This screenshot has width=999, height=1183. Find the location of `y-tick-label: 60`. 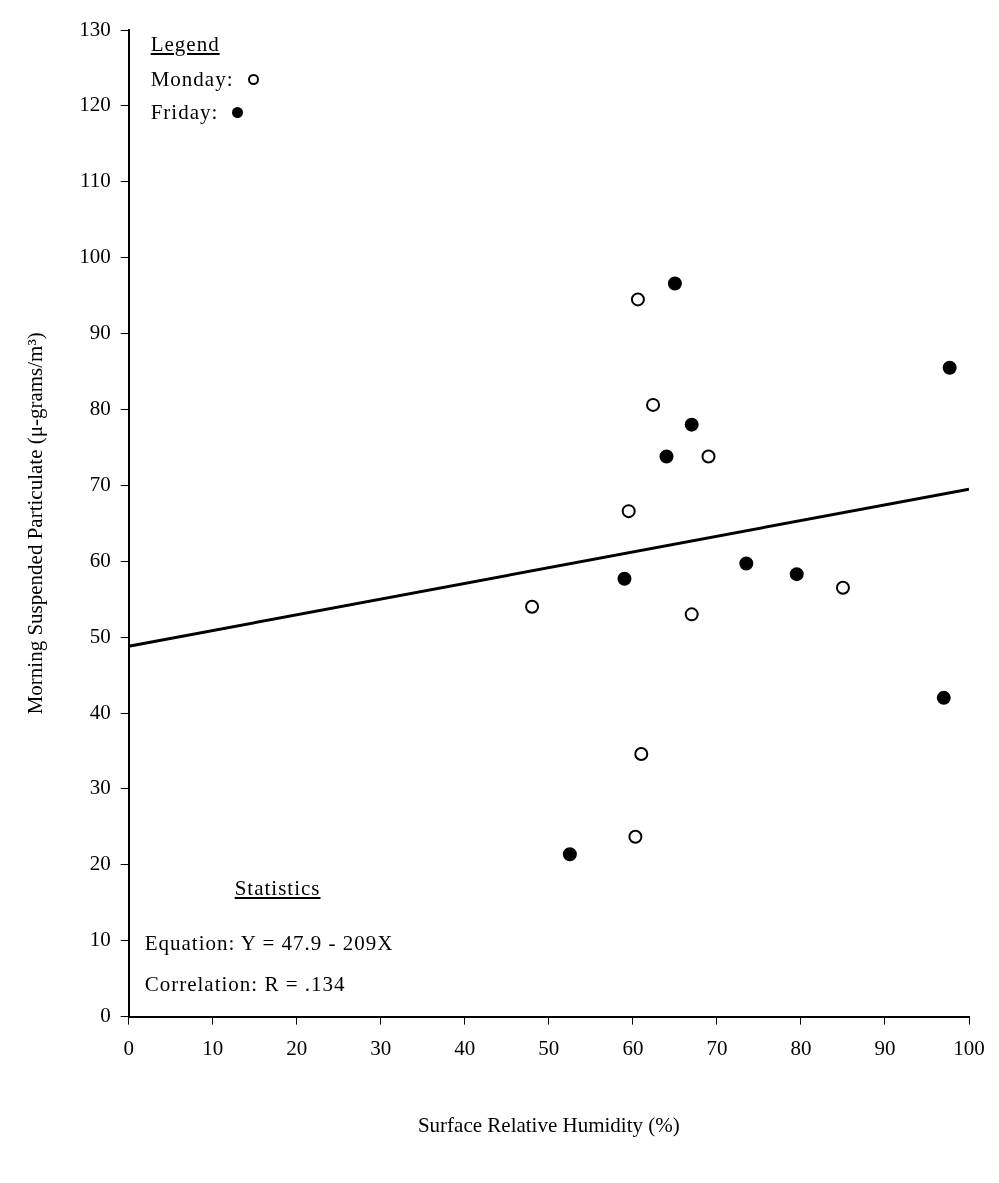

y-tick-label: 60 is located at coordinates (100, 559).